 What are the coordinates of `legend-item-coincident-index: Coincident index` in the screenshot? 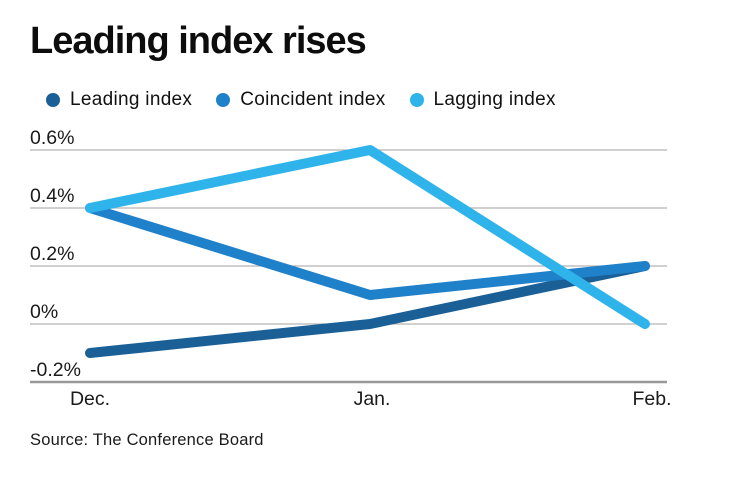 It's located at (300, 100).